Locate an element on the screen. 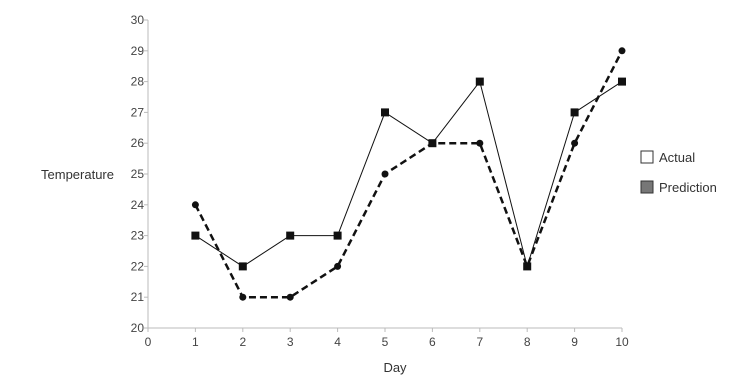 The width and height of the screenshot is (750, 376). y-axis-ticks: 20 21 22 23 24 25 26 27 28 29 30 is located at coordinates (139, 174).